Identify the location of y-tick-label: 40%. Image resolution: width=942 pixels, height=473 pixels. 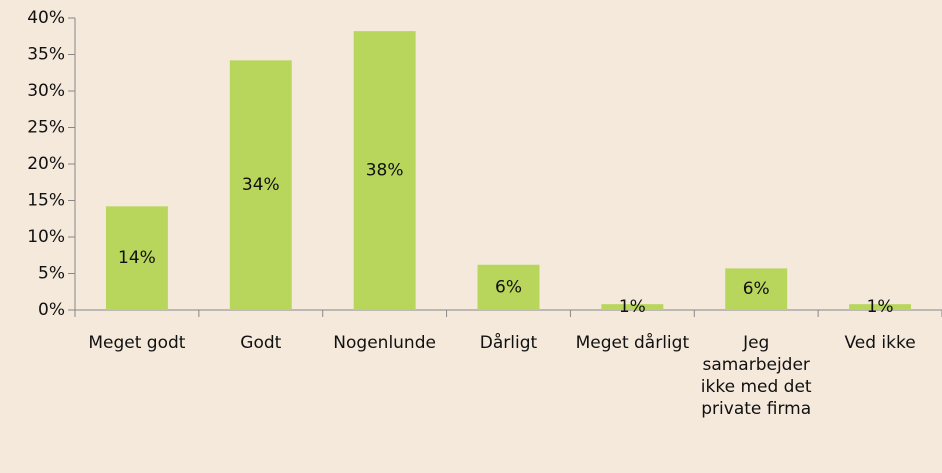
(46, 18).